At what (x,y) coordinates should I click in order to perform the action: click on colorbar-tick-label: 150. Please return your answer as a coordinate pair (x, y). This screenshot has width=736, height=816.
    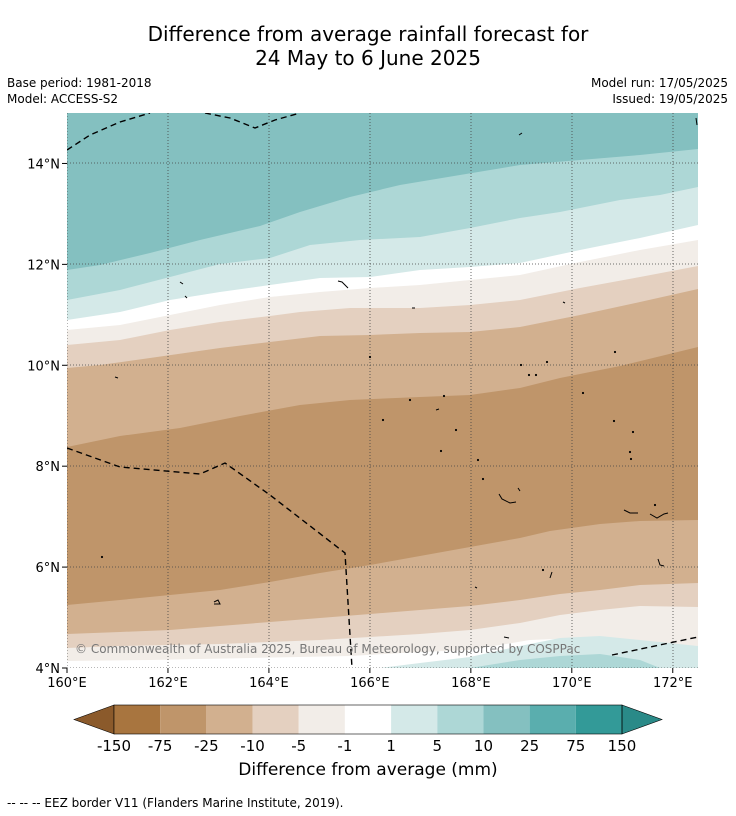
    Looking at the image, I should click on (622, 746).